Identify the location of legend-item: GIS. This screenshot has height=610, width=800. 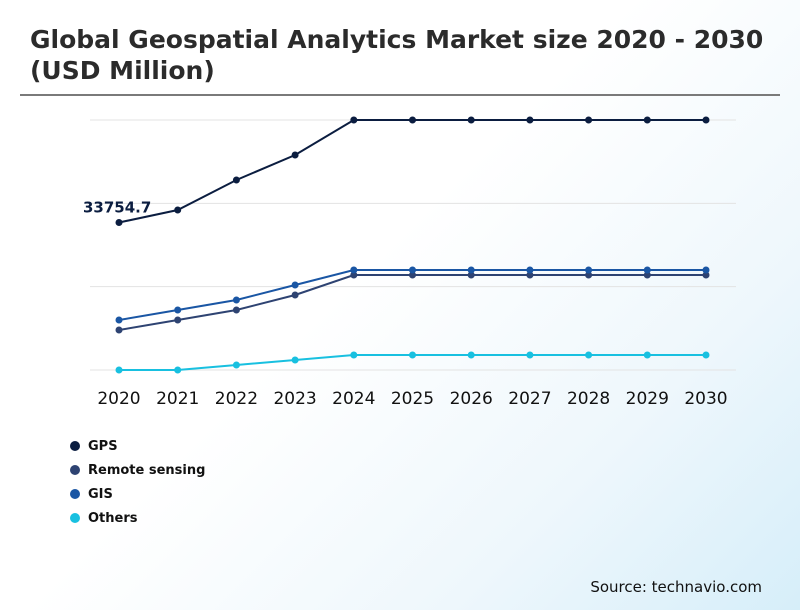
(137, 494).